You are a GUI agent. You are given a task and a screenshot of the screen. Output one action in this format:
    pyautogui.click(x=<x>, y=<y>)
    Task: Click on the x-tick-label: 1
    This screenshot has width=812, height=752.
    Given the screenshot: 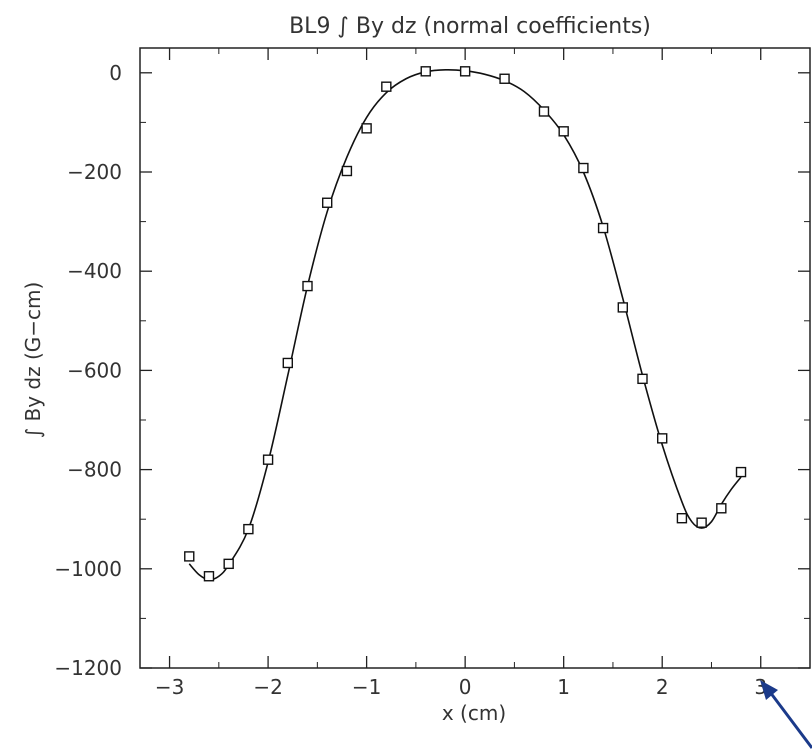 What is the action you would take?
    pyautogui.click(x=563, y=687)
    